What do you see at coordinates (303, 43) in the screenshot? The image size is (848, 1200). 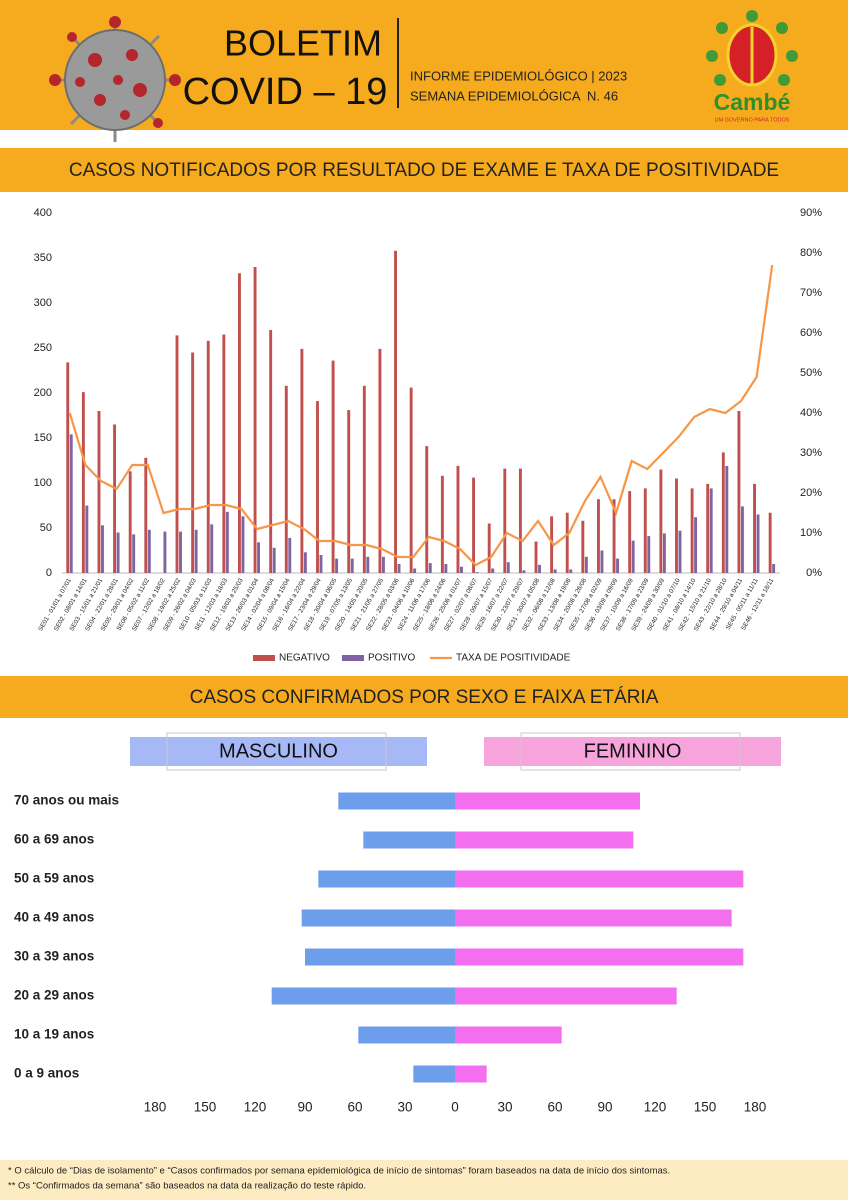 I see `header-title: BOLETIM` at bounding box center [303, 43].